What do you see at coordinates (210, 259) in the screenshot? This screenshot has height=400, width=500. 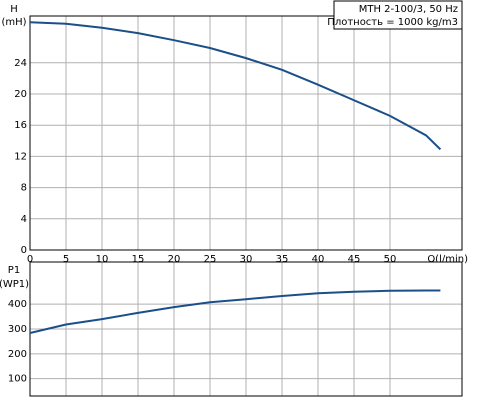 I see `x-tick-label: 25` at bounding box center [210, 259].